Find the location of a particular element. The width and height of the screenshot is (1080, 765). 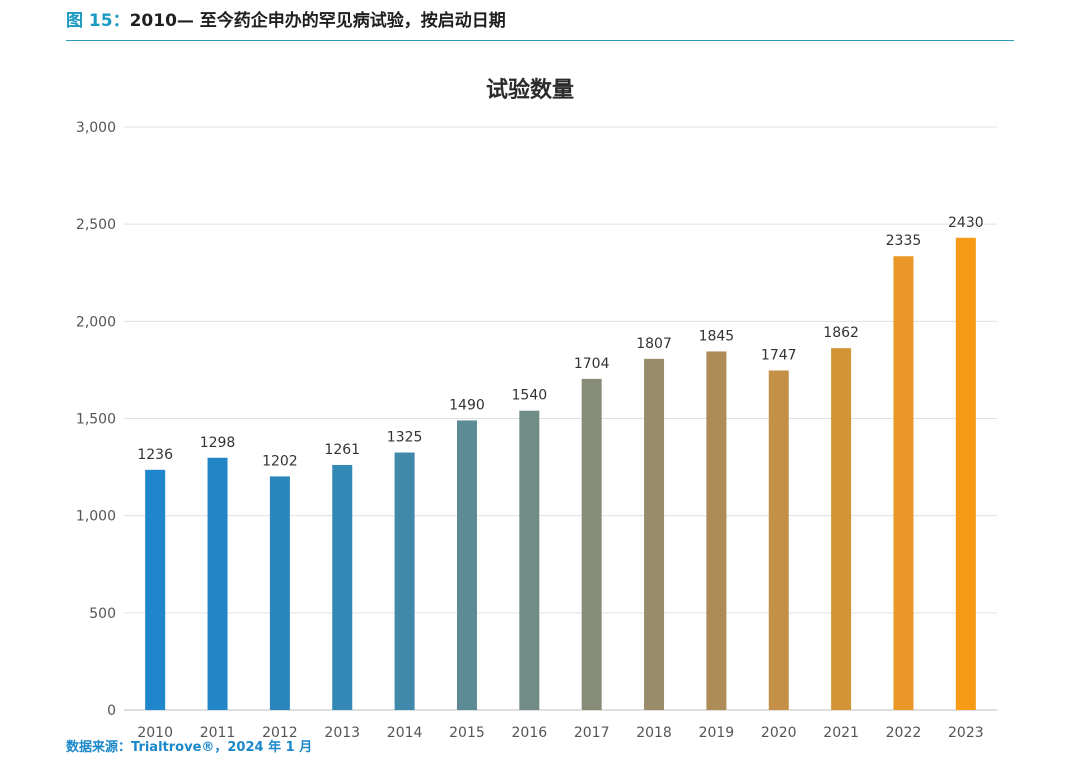

x-tick-label: 2019 is located at coordinates (717, 732).